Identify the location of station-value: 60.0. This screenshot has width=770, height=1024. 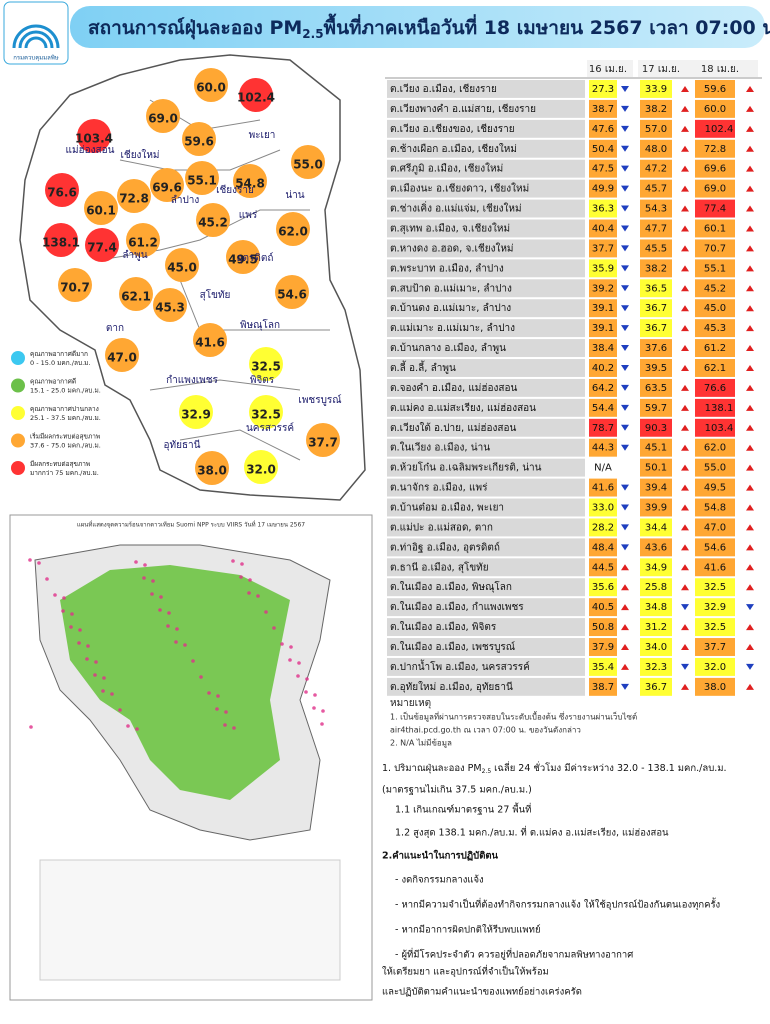
(211, 88).